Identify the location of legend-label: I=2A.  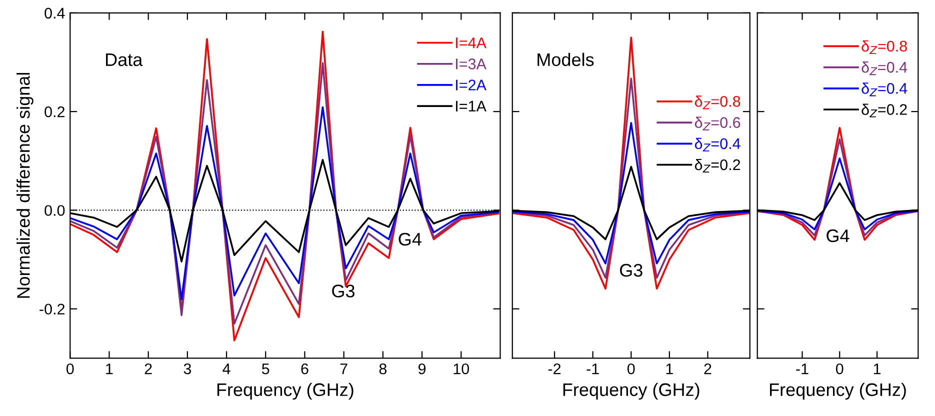
(471, 85).